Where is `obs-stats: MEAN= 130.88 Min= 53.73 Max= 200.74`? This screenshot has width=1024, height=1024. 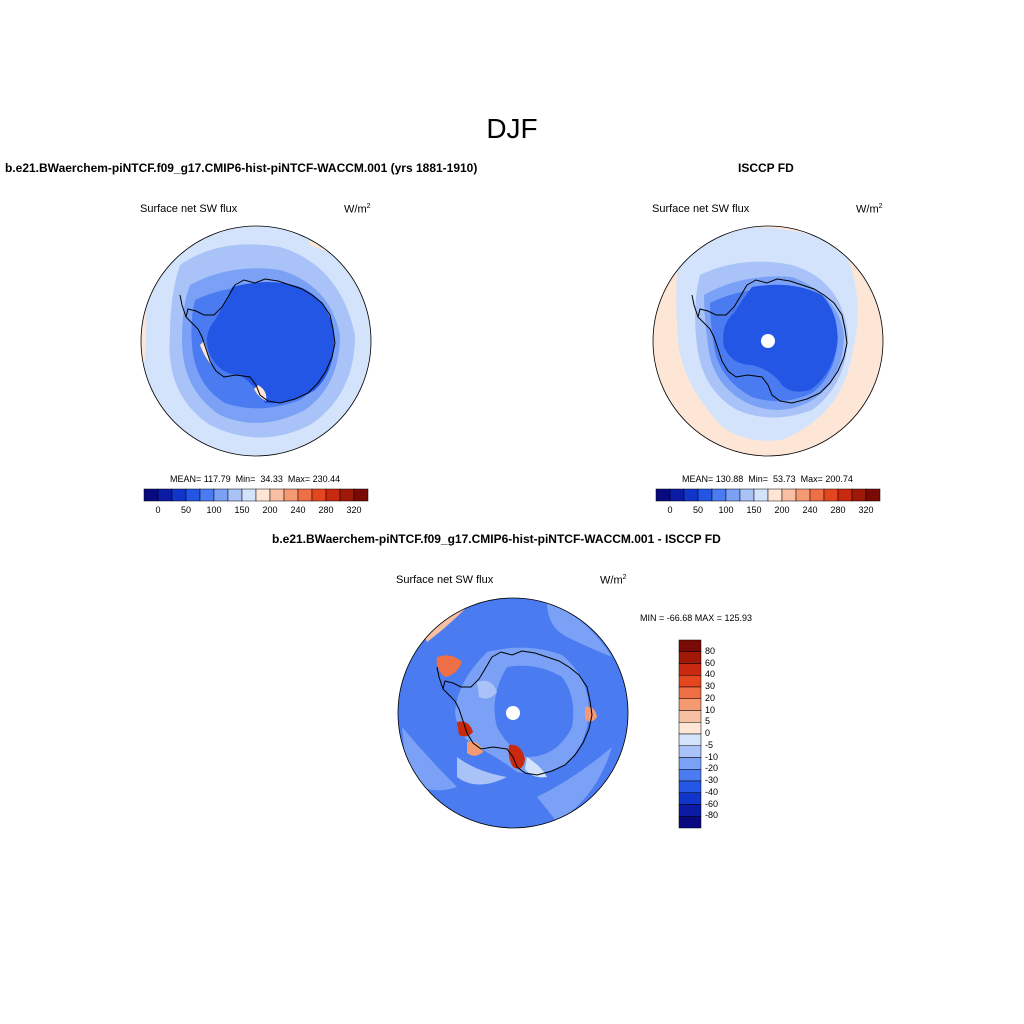
obs-stats: MEAN= 130.88 Min= 53.73 Max= 200.74 is located at coordinates (767, 479).